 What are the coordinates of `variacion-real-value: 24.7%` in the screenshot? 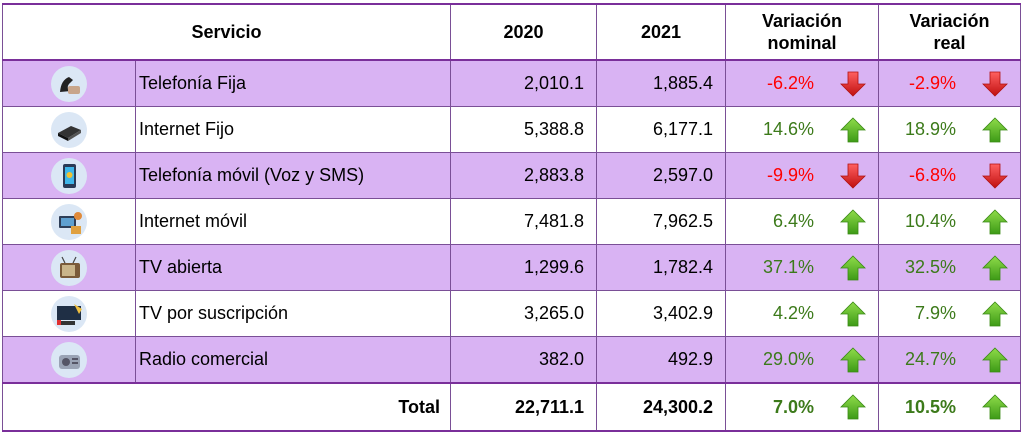 It's located at (930, 359).